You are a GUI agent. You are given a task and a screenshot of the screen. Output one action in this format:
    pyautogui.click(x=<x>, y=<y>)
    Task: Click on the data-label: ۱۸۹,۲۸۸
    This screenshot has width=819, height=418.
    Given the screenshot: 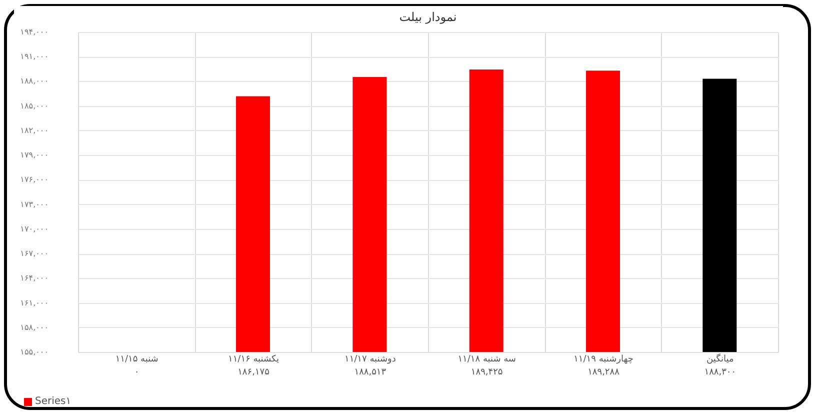 What is the action you would take?
    pyautogui.click(x=604, y=373)
    